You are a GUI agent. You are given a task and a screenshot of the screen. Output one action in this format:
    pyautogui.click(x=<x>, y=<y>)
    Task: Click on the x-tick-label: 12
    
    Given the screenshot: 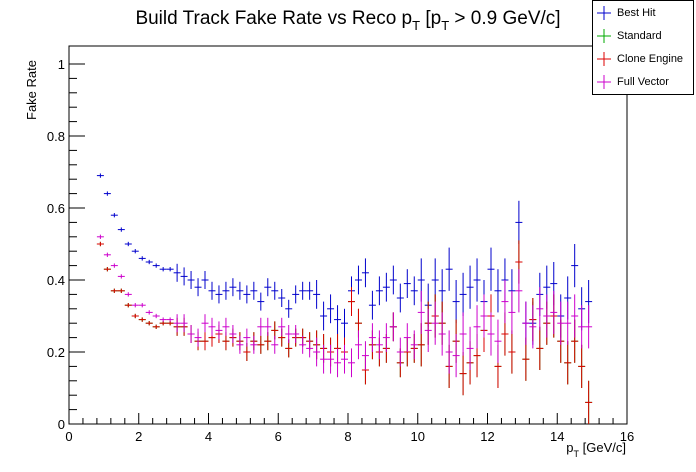 What is the action you would take?
    pyautogui.click(x=487, y=436)
    